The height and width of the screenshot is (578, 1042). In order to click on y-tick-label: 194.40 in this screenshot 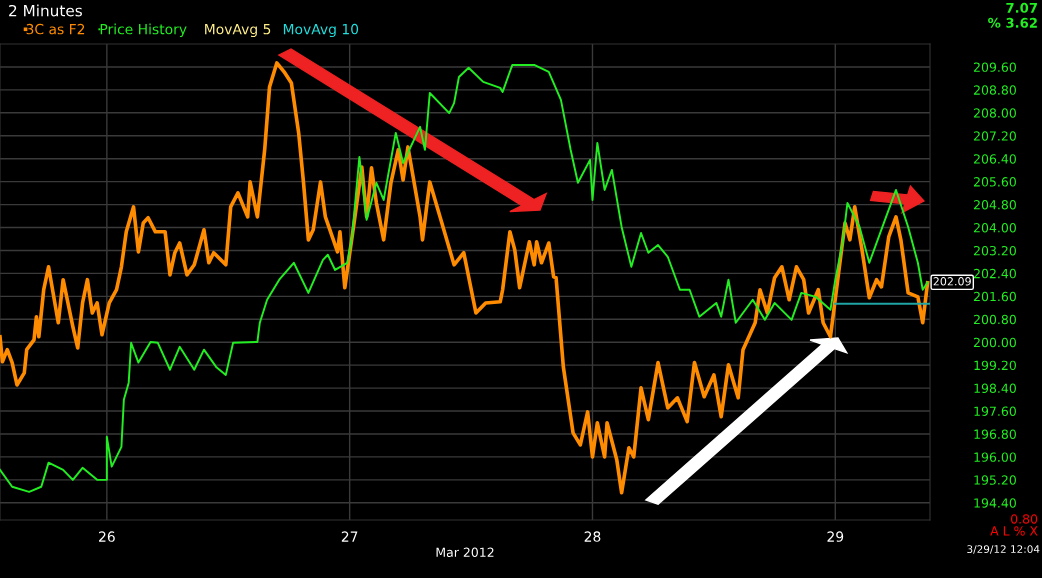, I will do `click(995, 503)`.